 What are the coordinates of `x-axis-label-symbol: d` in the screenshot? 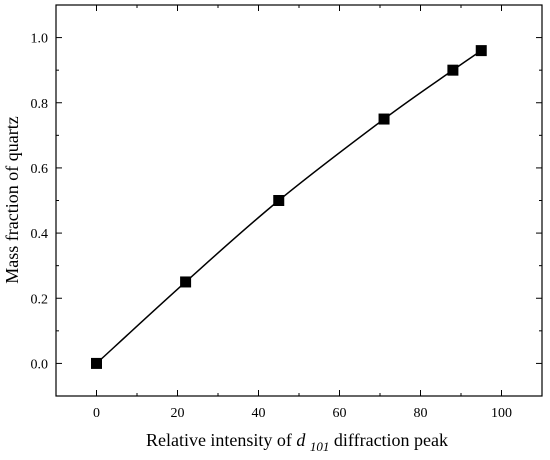 It's located at (301, 440).